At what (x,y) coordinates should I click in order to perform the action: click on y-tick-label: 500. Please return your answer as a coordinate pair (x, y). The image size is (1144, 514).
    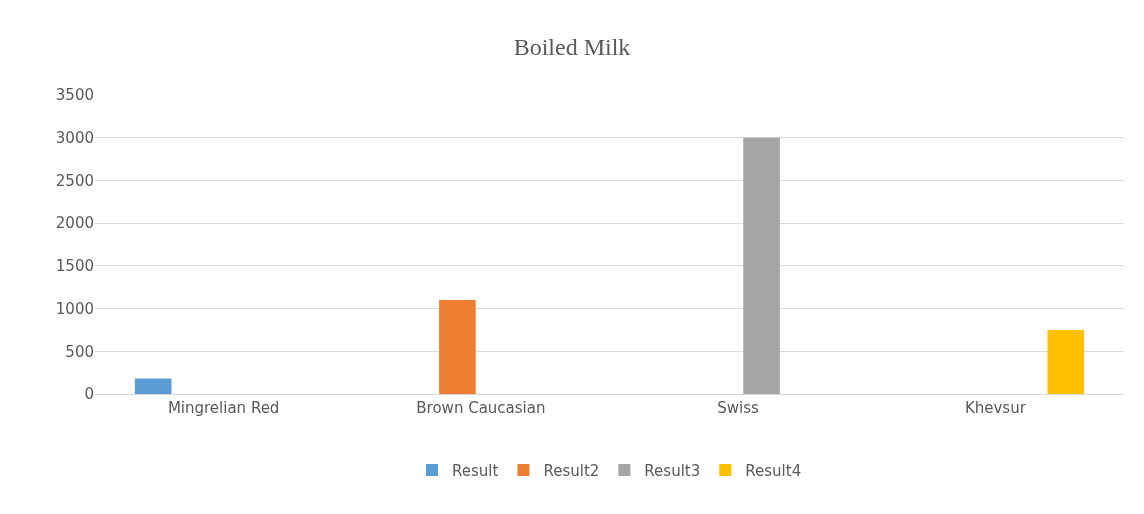
    Looking at the image, I should click on (79, 351).